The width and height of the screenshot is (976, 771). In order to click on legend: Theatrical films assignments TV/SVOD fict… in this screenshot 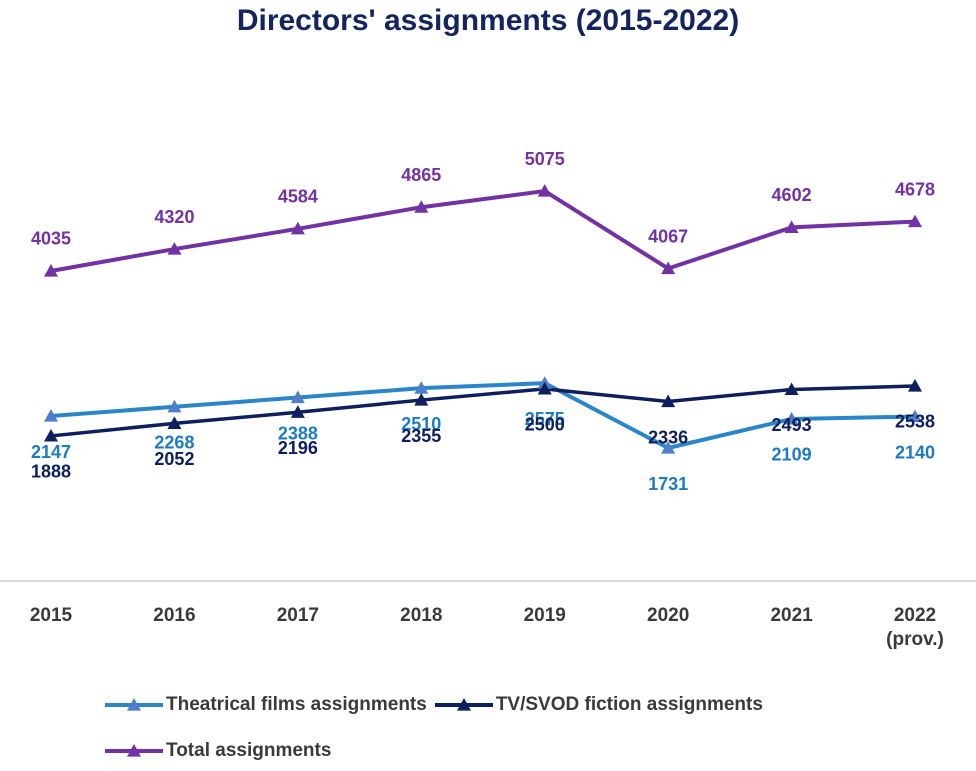, I will do `click(500, 728)`.